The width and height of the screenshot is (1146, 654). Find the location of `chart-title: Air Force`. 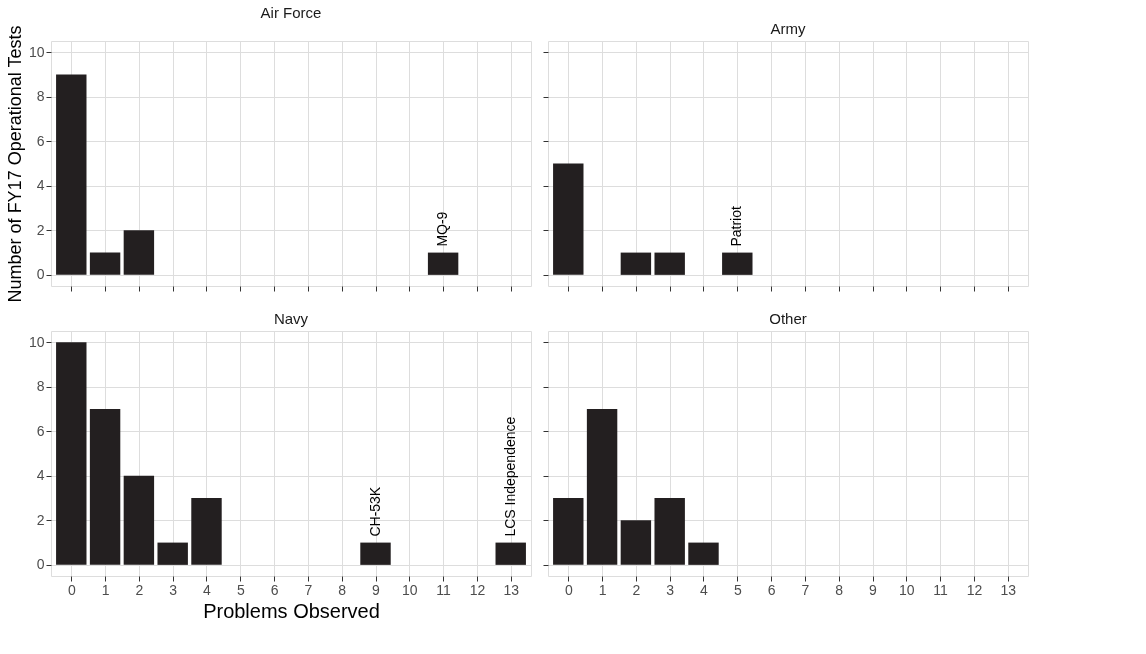

chart-title: Air Force is located at coordinates (291, 12).